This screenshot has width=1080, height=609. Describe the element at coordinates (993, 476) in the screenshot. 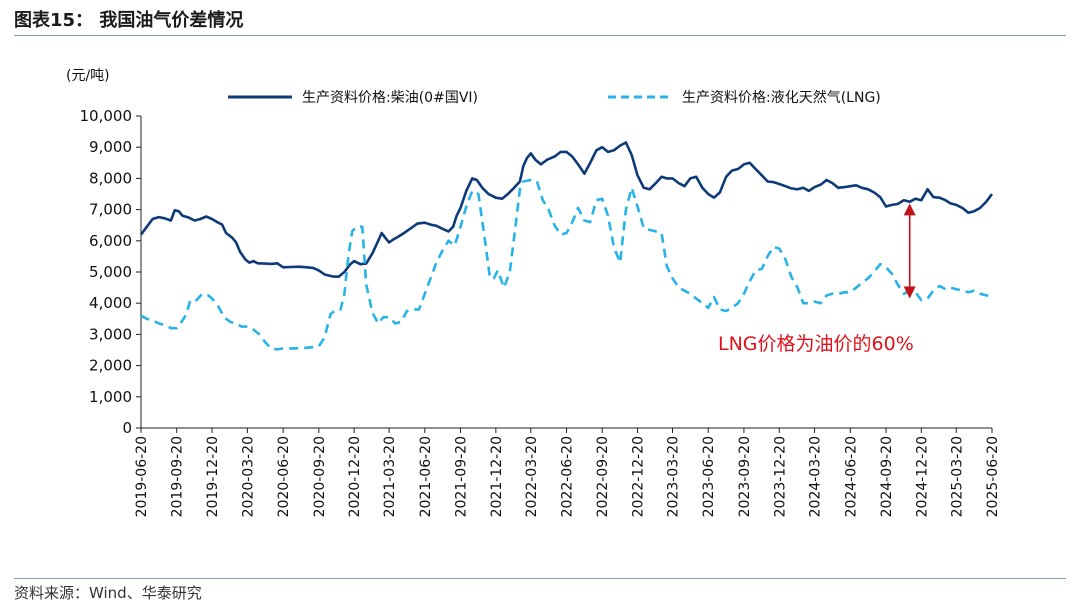

I see `x-tick-label: 2025-06-20` at that location.